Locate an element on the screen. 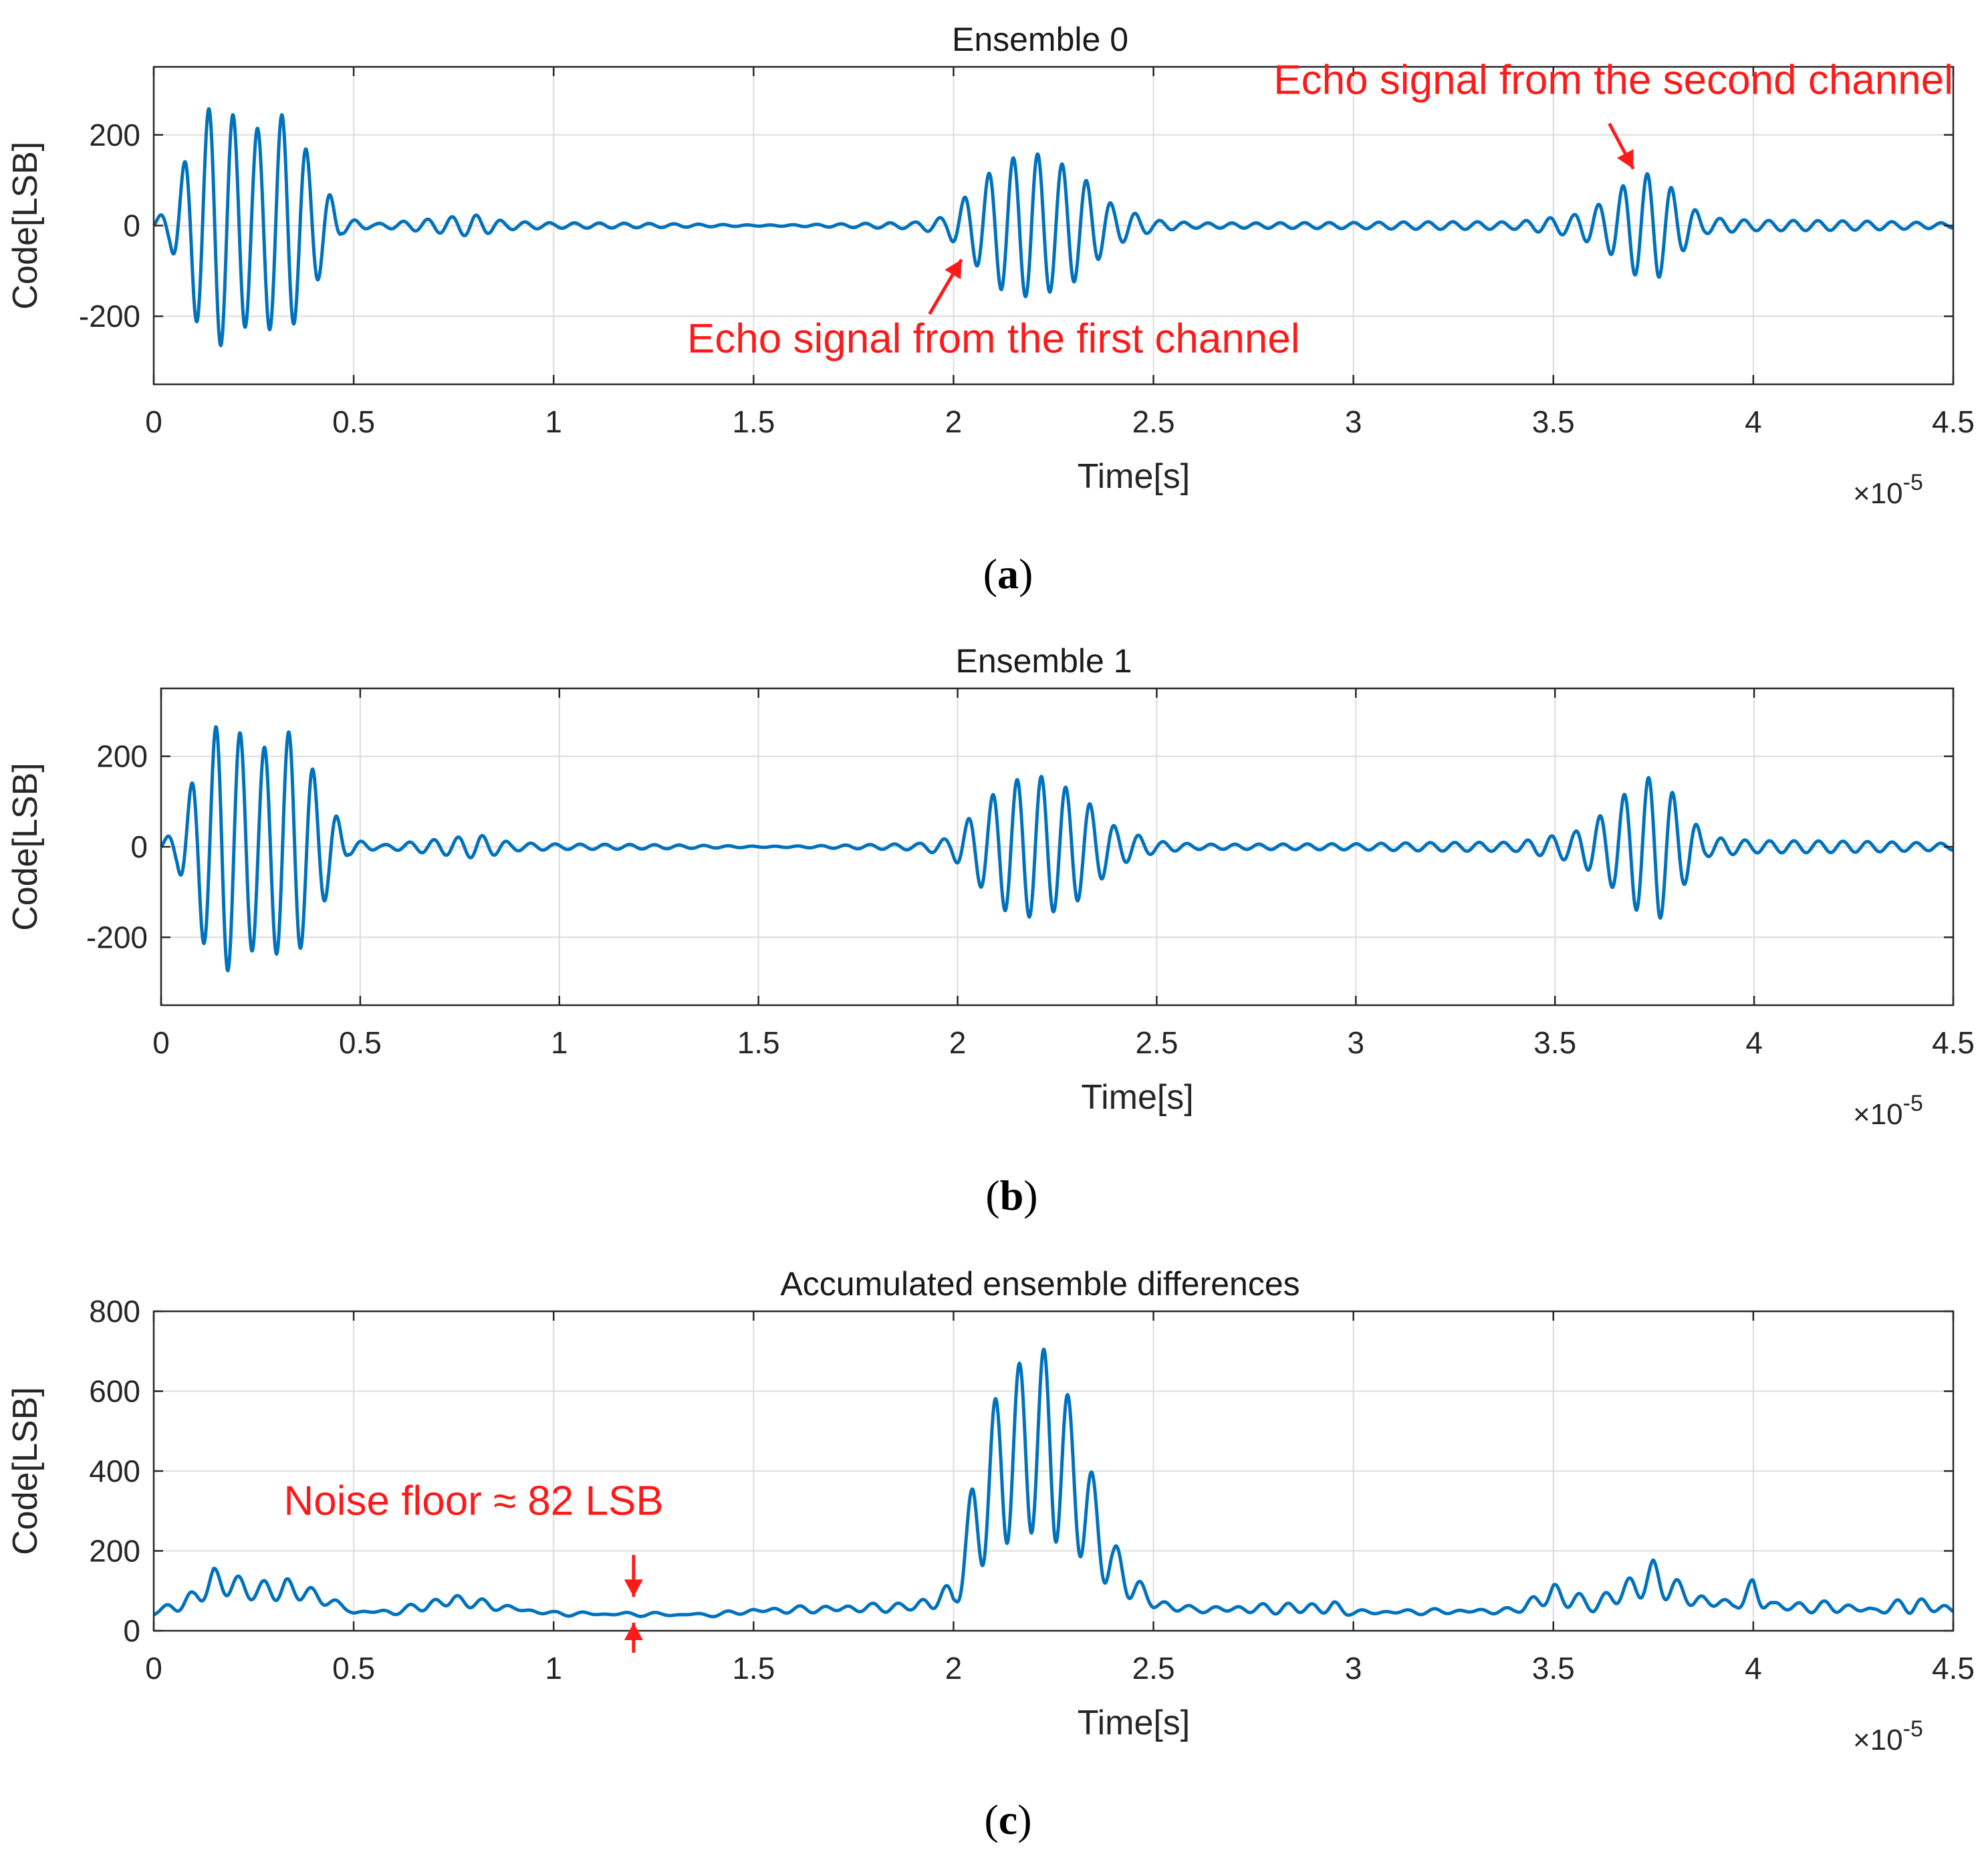 This screenshot has width=1988, height=1856. annotation-a-0: Echo signal from the second channel is located at coordinates (1613, 113).